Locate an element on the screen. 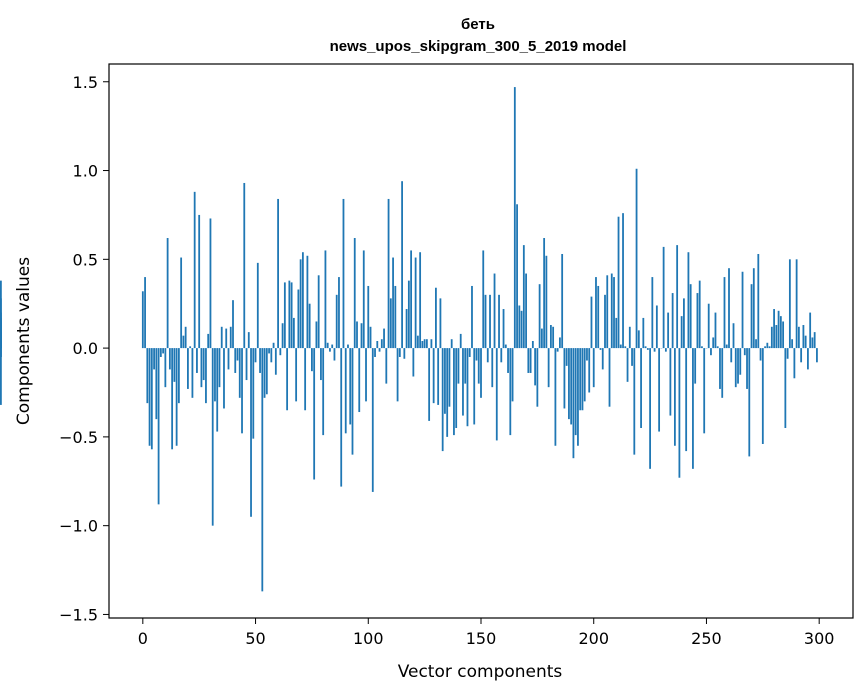  x-tick-label: 100 is located at coordinates (368, 638).